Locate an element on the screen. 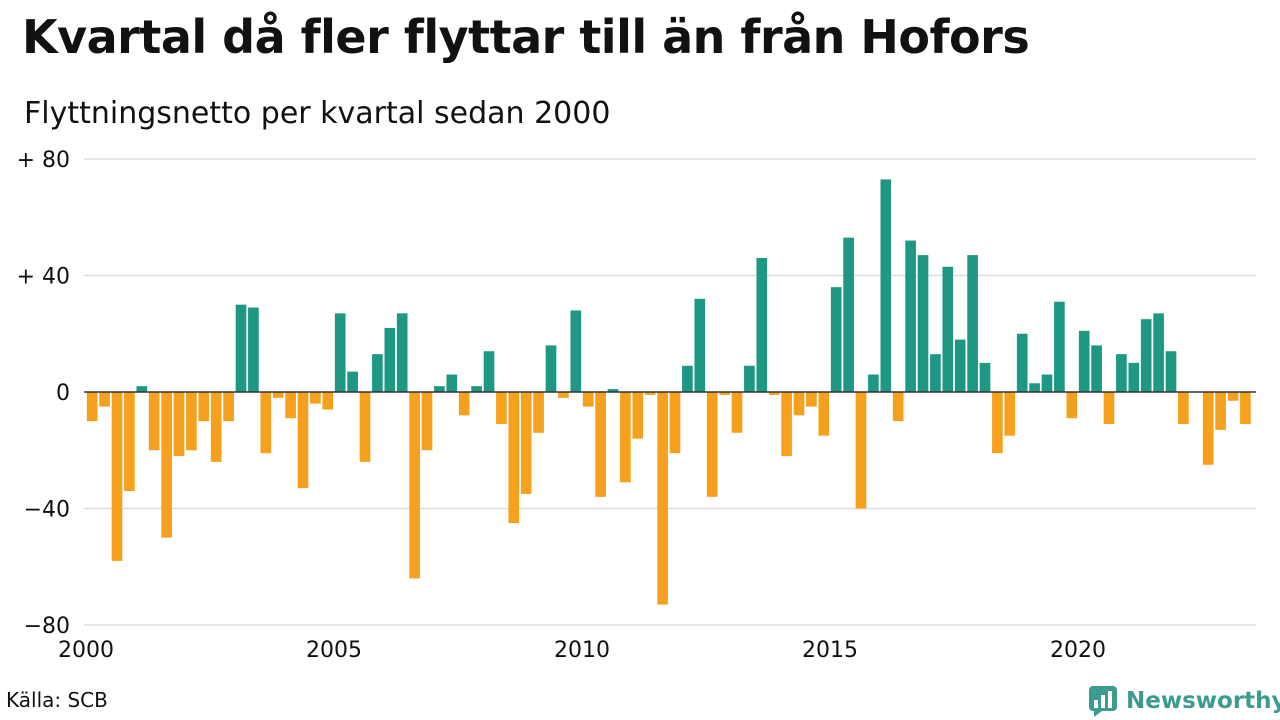 This screenshot has width=1280, height=720. y-tick-label: + 80 is located at coordinates (43, 160).